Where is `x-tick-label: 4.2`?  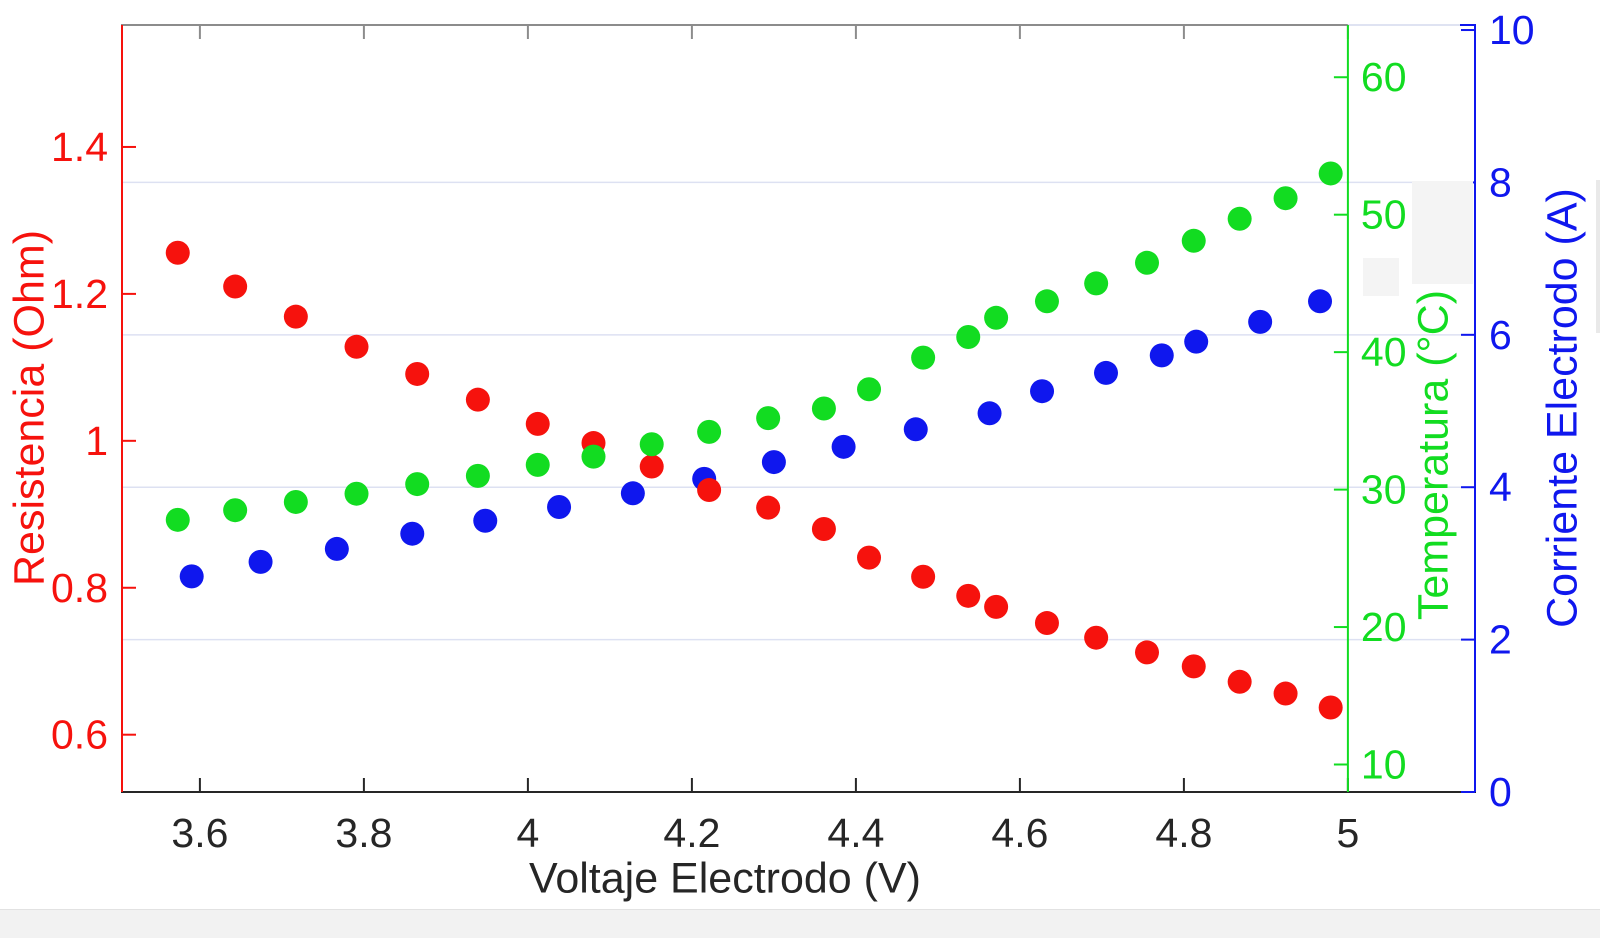 x-tick-label: 4.2 is located at coordinates (691, 833).